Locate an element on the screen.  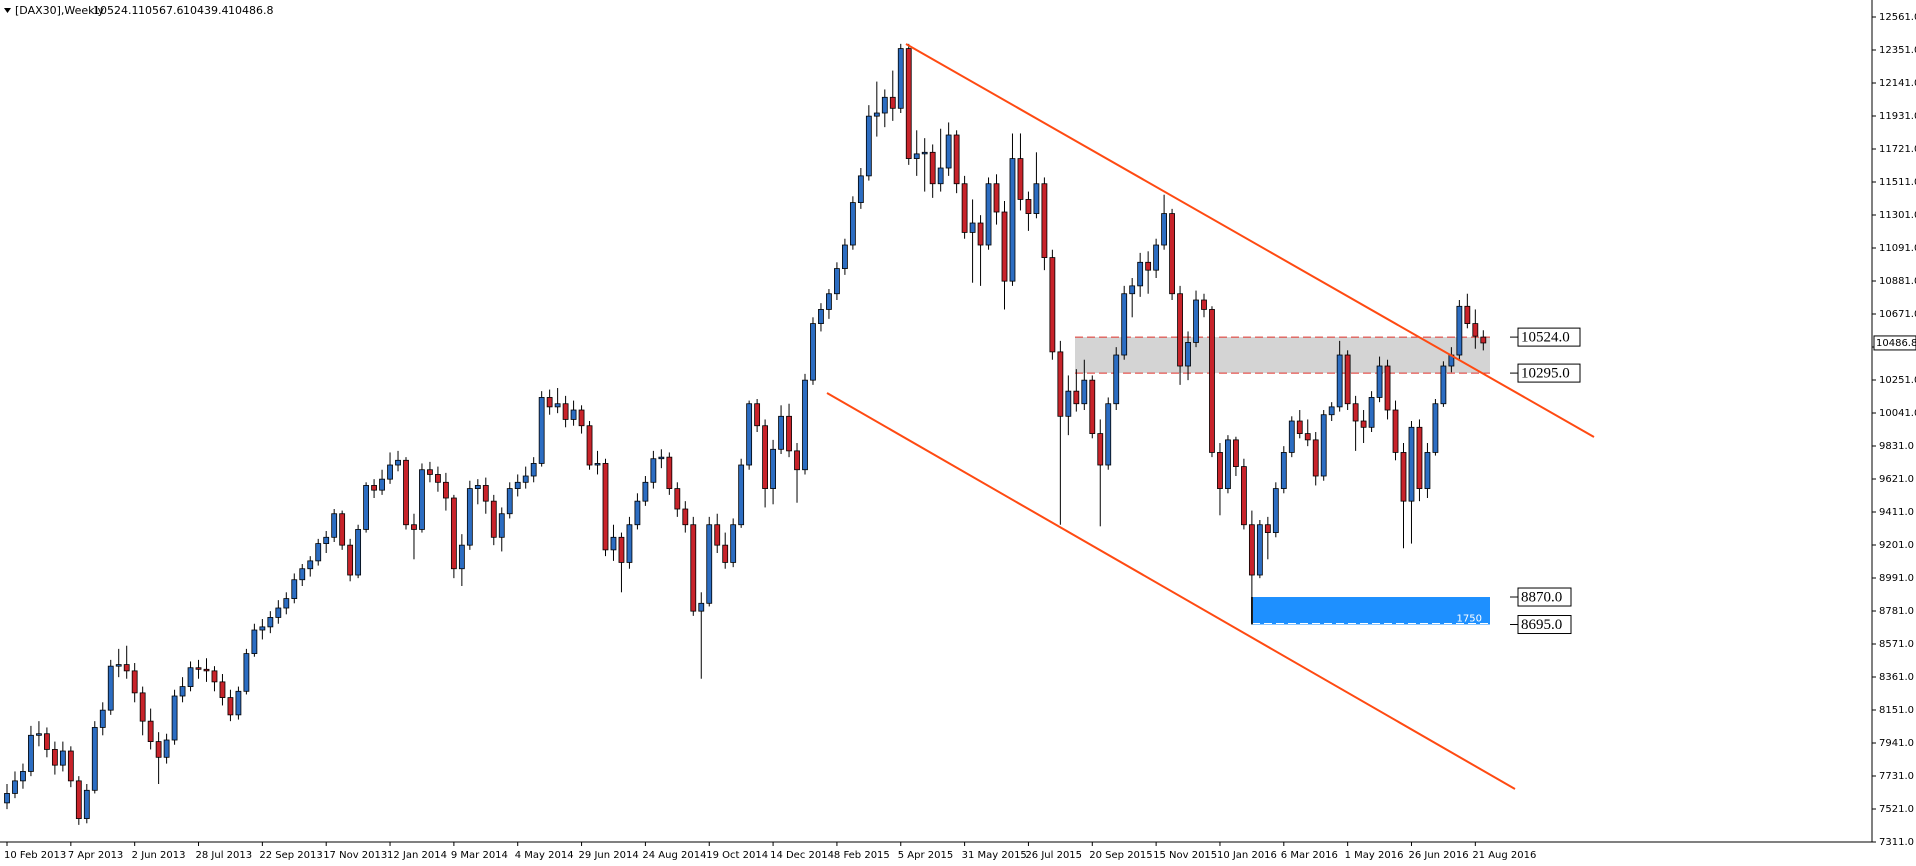
x-tick-label: 7 Apr 2013 is located at coordinates (95, 855).